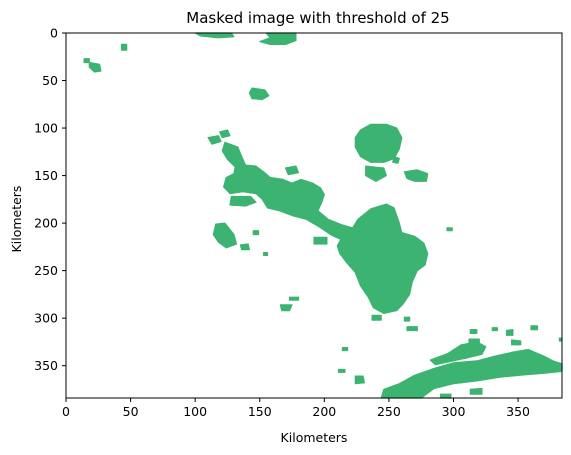 The height and width of the screenshot is (455, 571). What do you see at coordinates (50, 80) in the screenshot?
I see `y-tick-label: 50` at bounding box center [50, 80].